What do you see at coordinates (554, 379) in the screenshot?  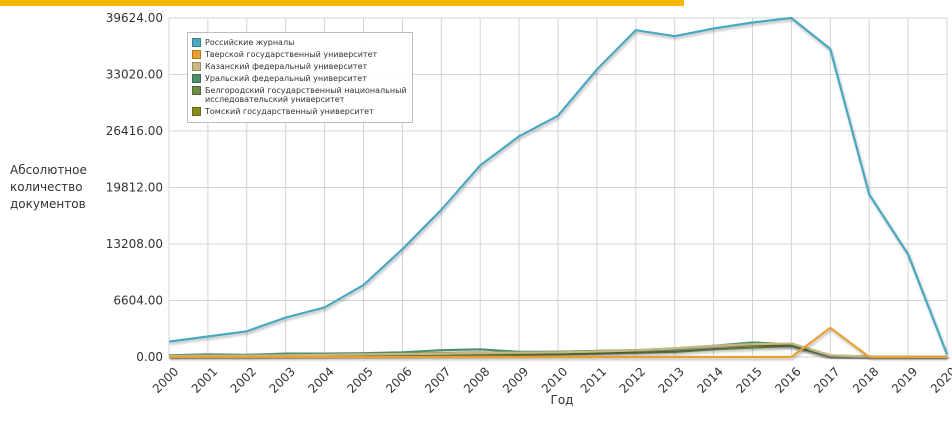 I see `x-tick-label: 2010` at bounding box center [554, 379].